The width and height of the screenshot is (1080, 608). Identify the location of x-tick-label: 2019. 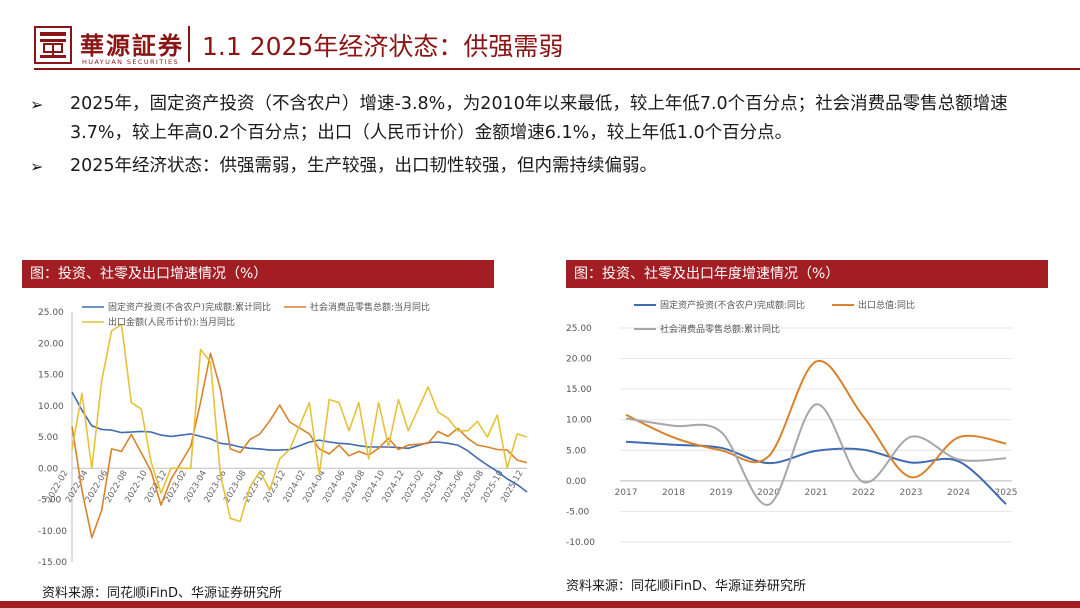
(721, 493).